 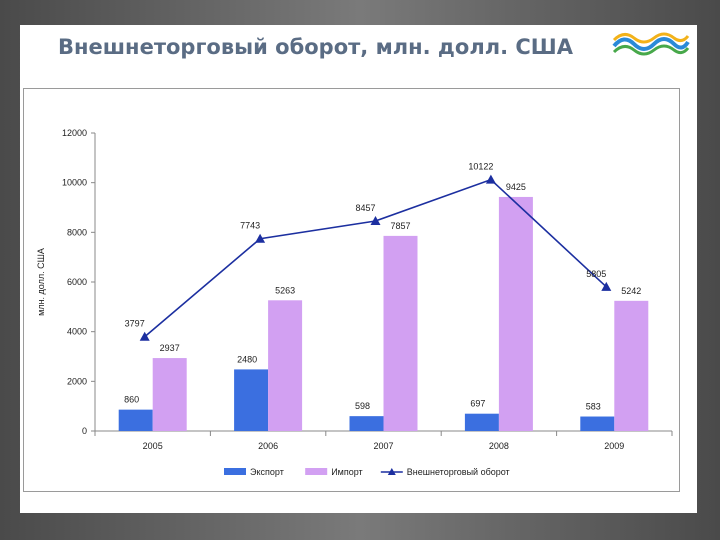 What do you see at coordinates (135, 324) in the screenshot?
I see `line-data-label: 3797` at bounding box center [135, 324].